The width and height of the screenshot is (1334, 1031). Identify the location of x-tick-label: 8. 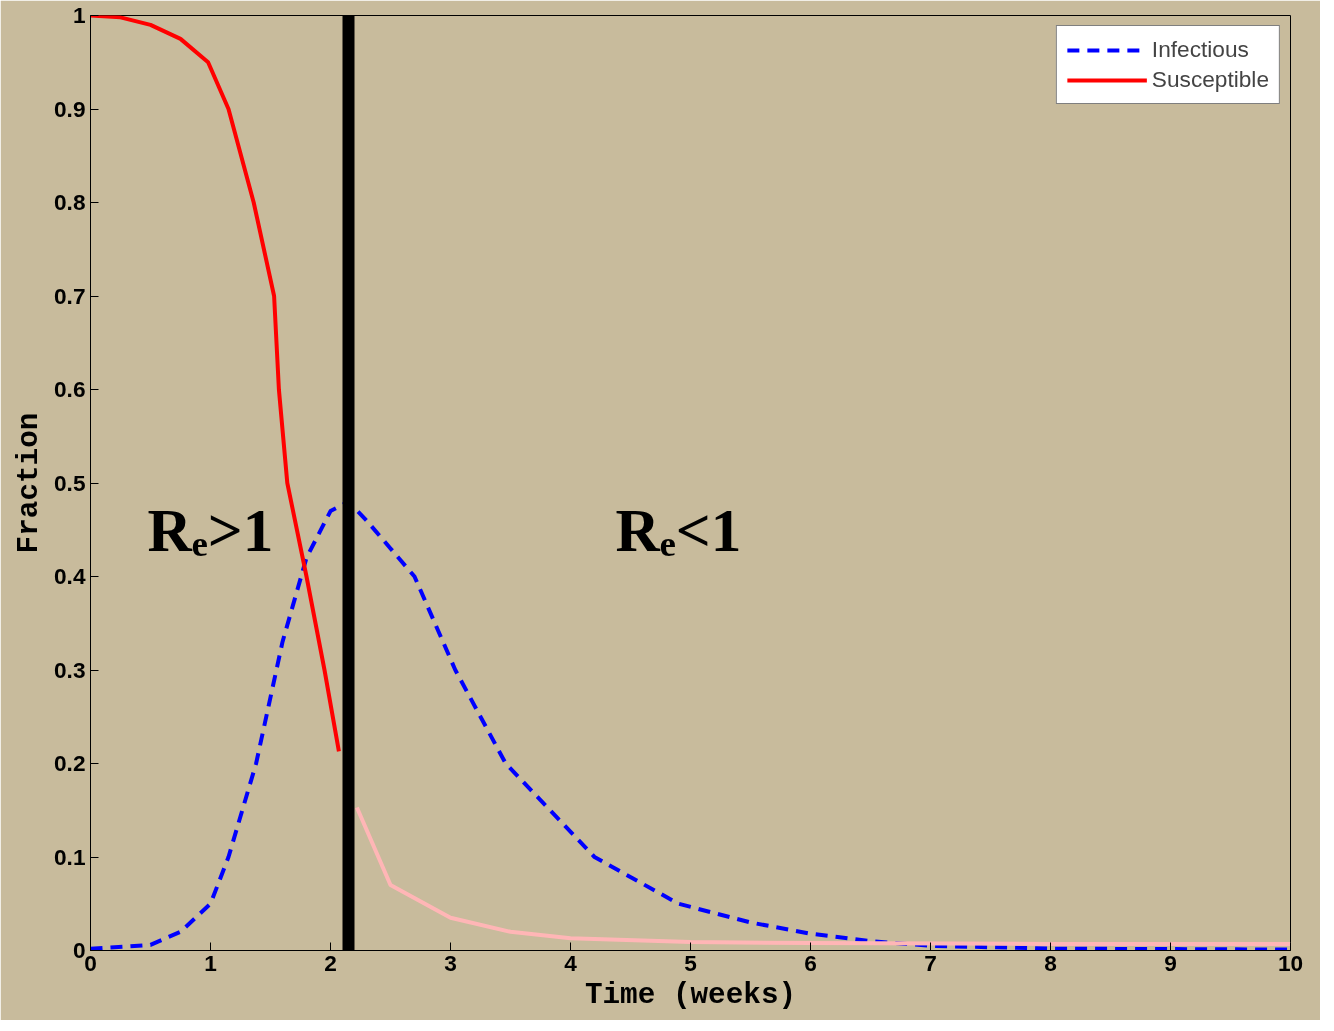
(1050, 962).